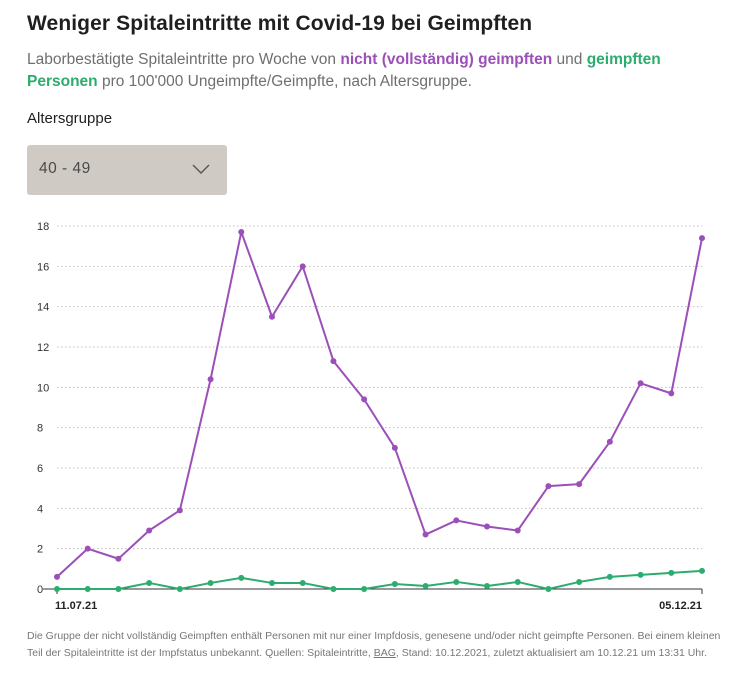  I want to click on y-tick-label: 4, so click(40, 509).